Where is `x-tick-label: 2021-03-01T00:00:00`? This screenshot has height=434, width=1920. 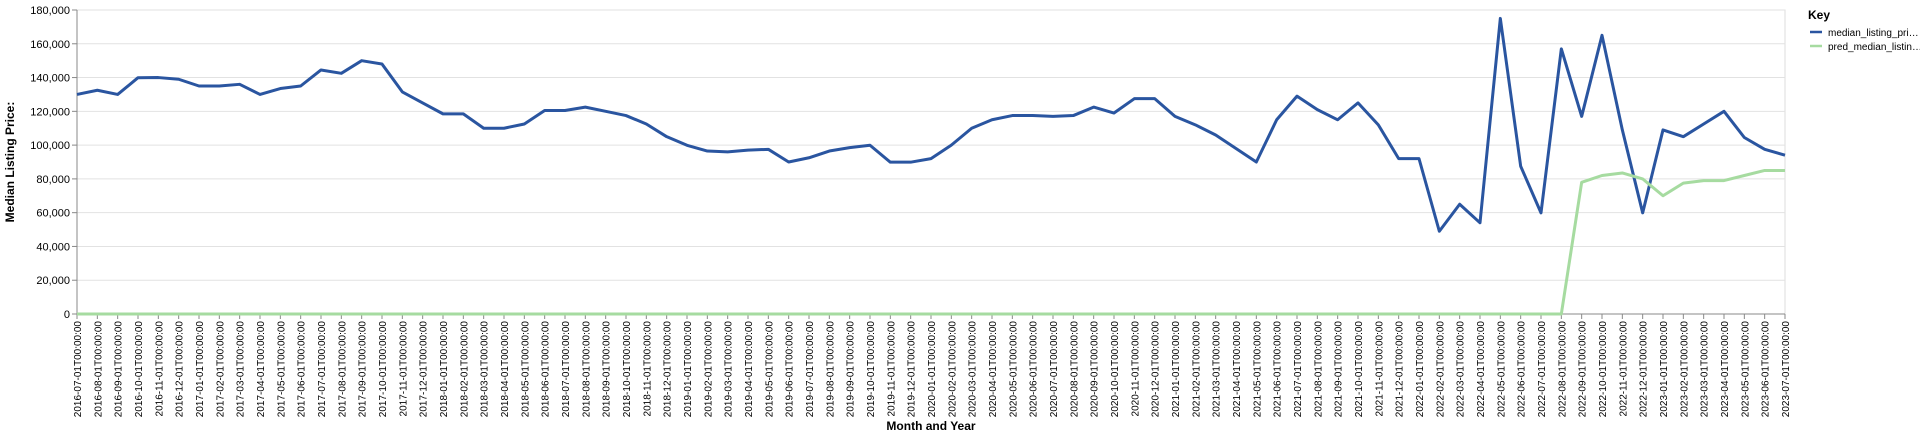 x-tick-label: 2021-03-01T00:00:00 is located at coordinates (1217, 369).